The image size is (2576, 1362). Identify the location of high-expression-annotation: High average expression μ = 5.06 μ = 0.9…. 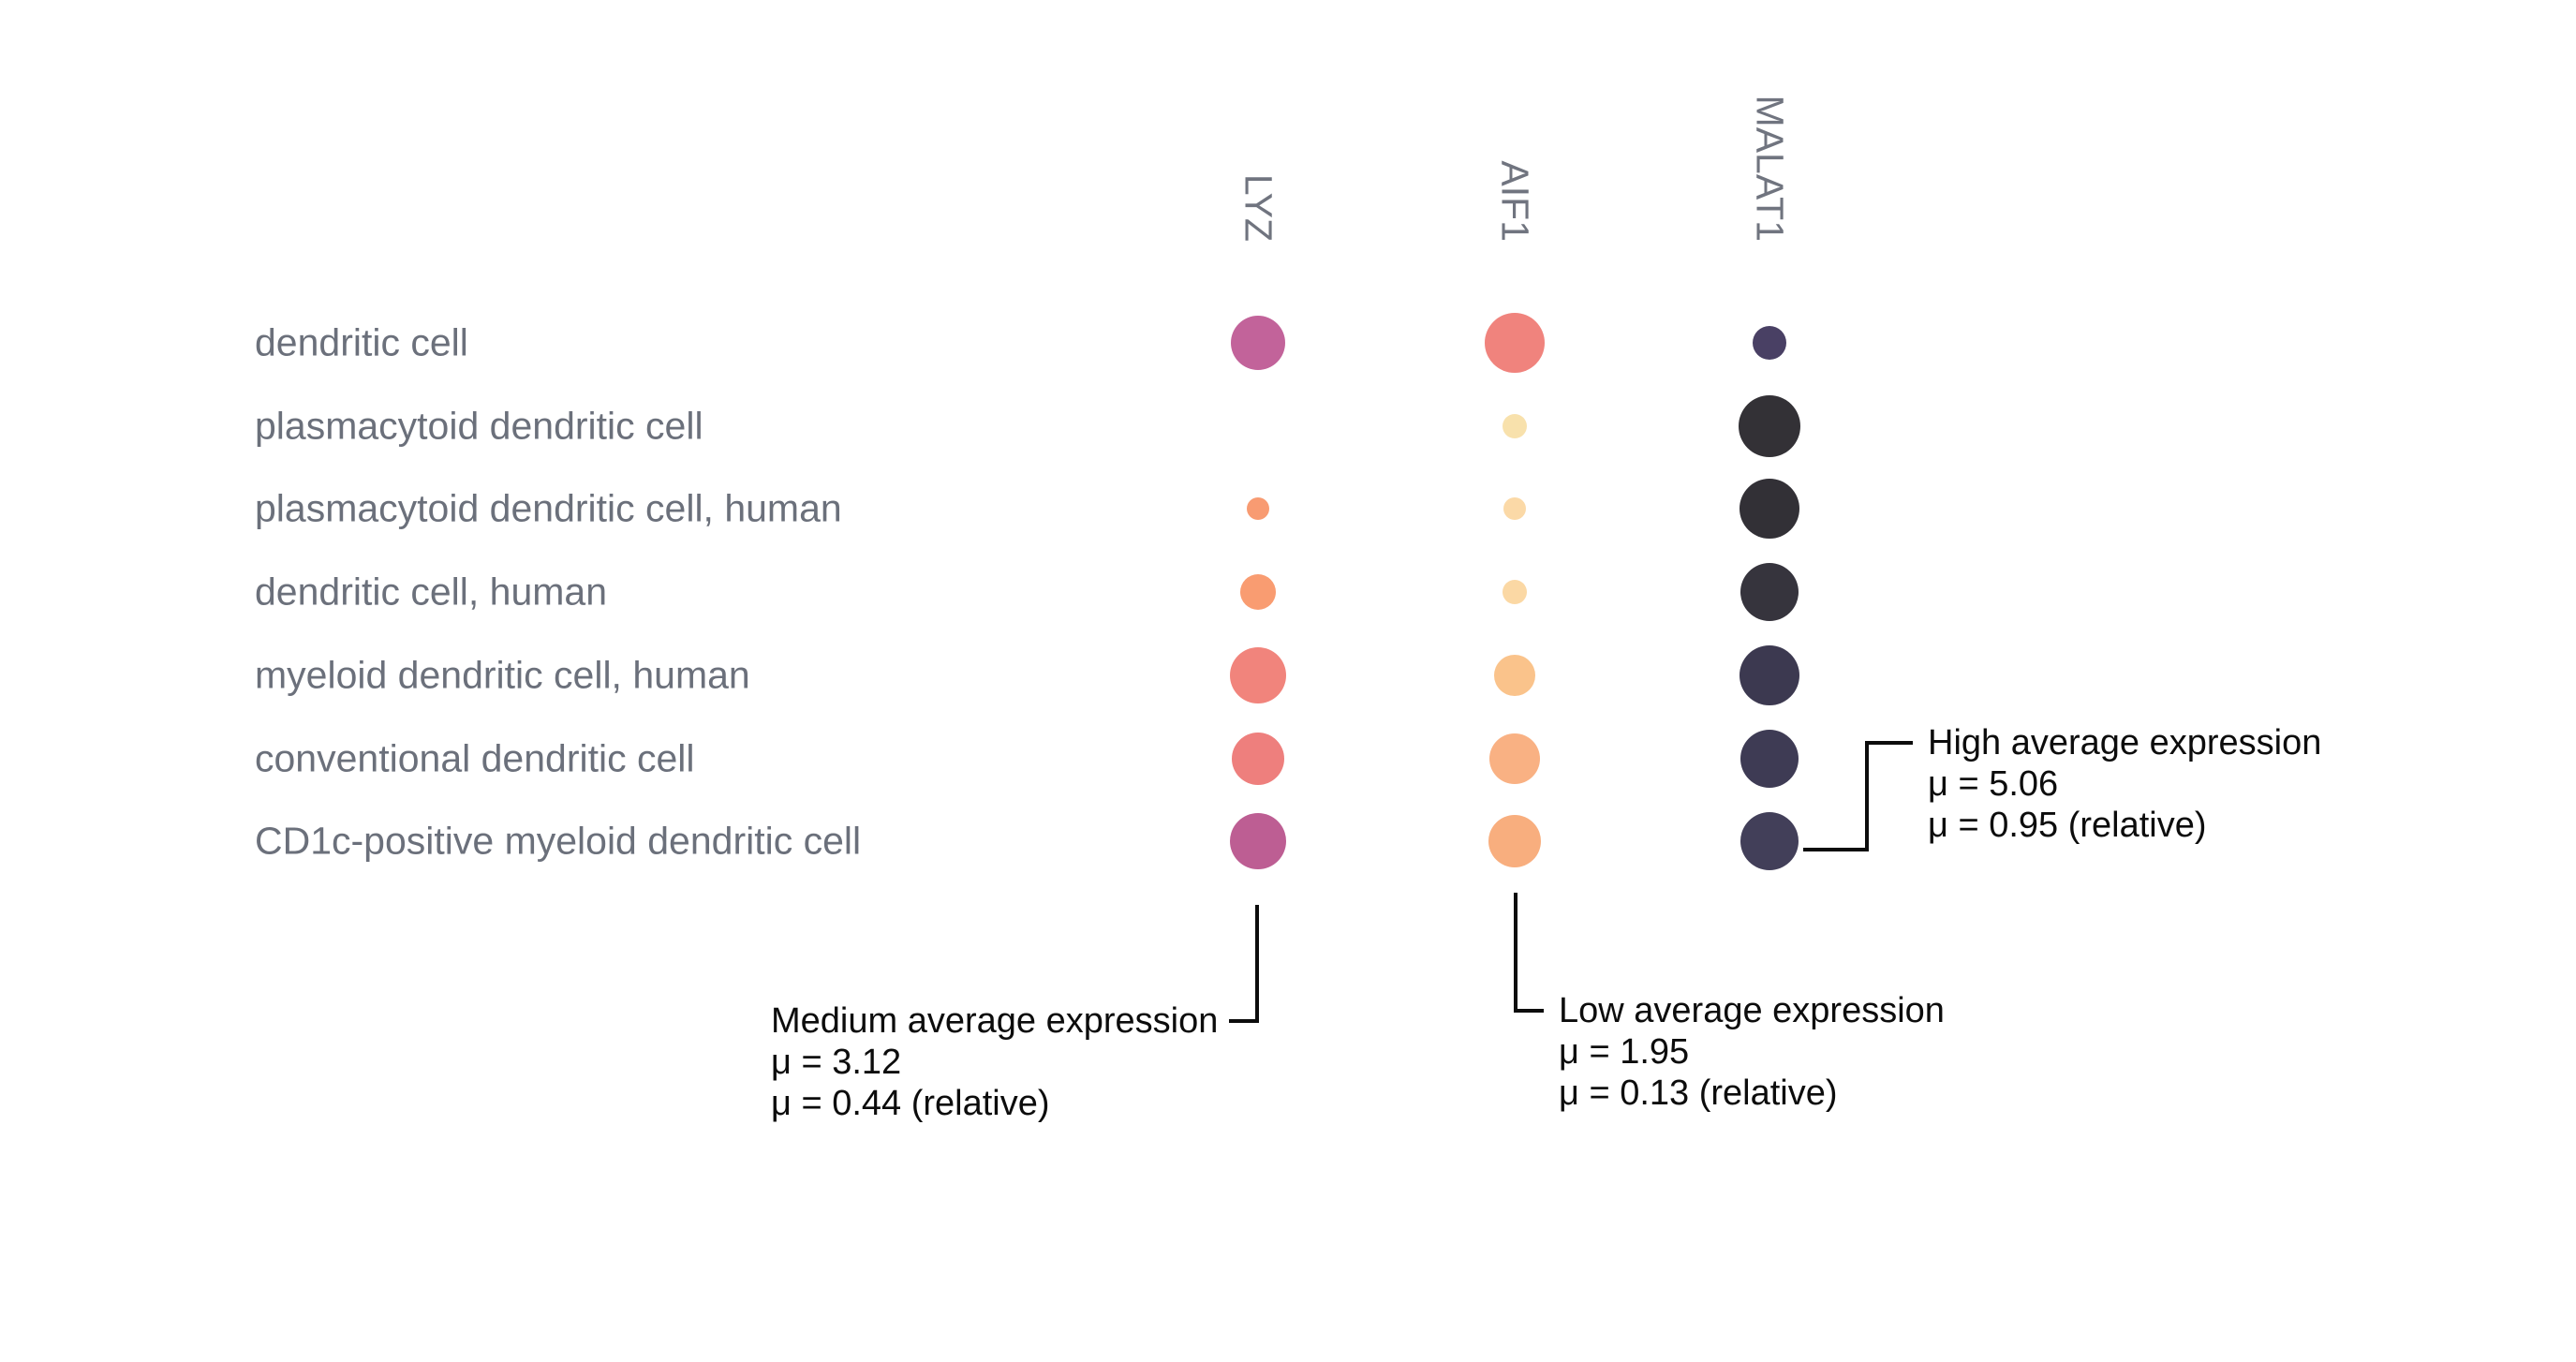
(2124, 784).